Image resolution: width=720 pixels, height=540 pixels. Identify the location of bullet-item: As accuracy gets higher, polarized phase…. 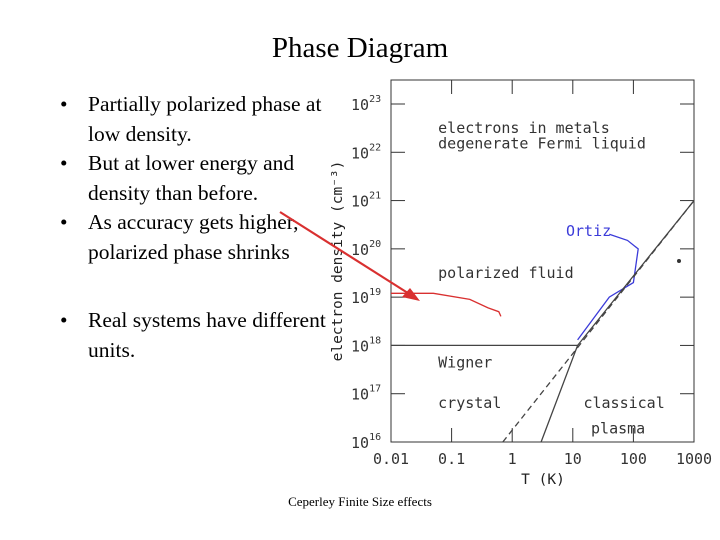
(191, 237).